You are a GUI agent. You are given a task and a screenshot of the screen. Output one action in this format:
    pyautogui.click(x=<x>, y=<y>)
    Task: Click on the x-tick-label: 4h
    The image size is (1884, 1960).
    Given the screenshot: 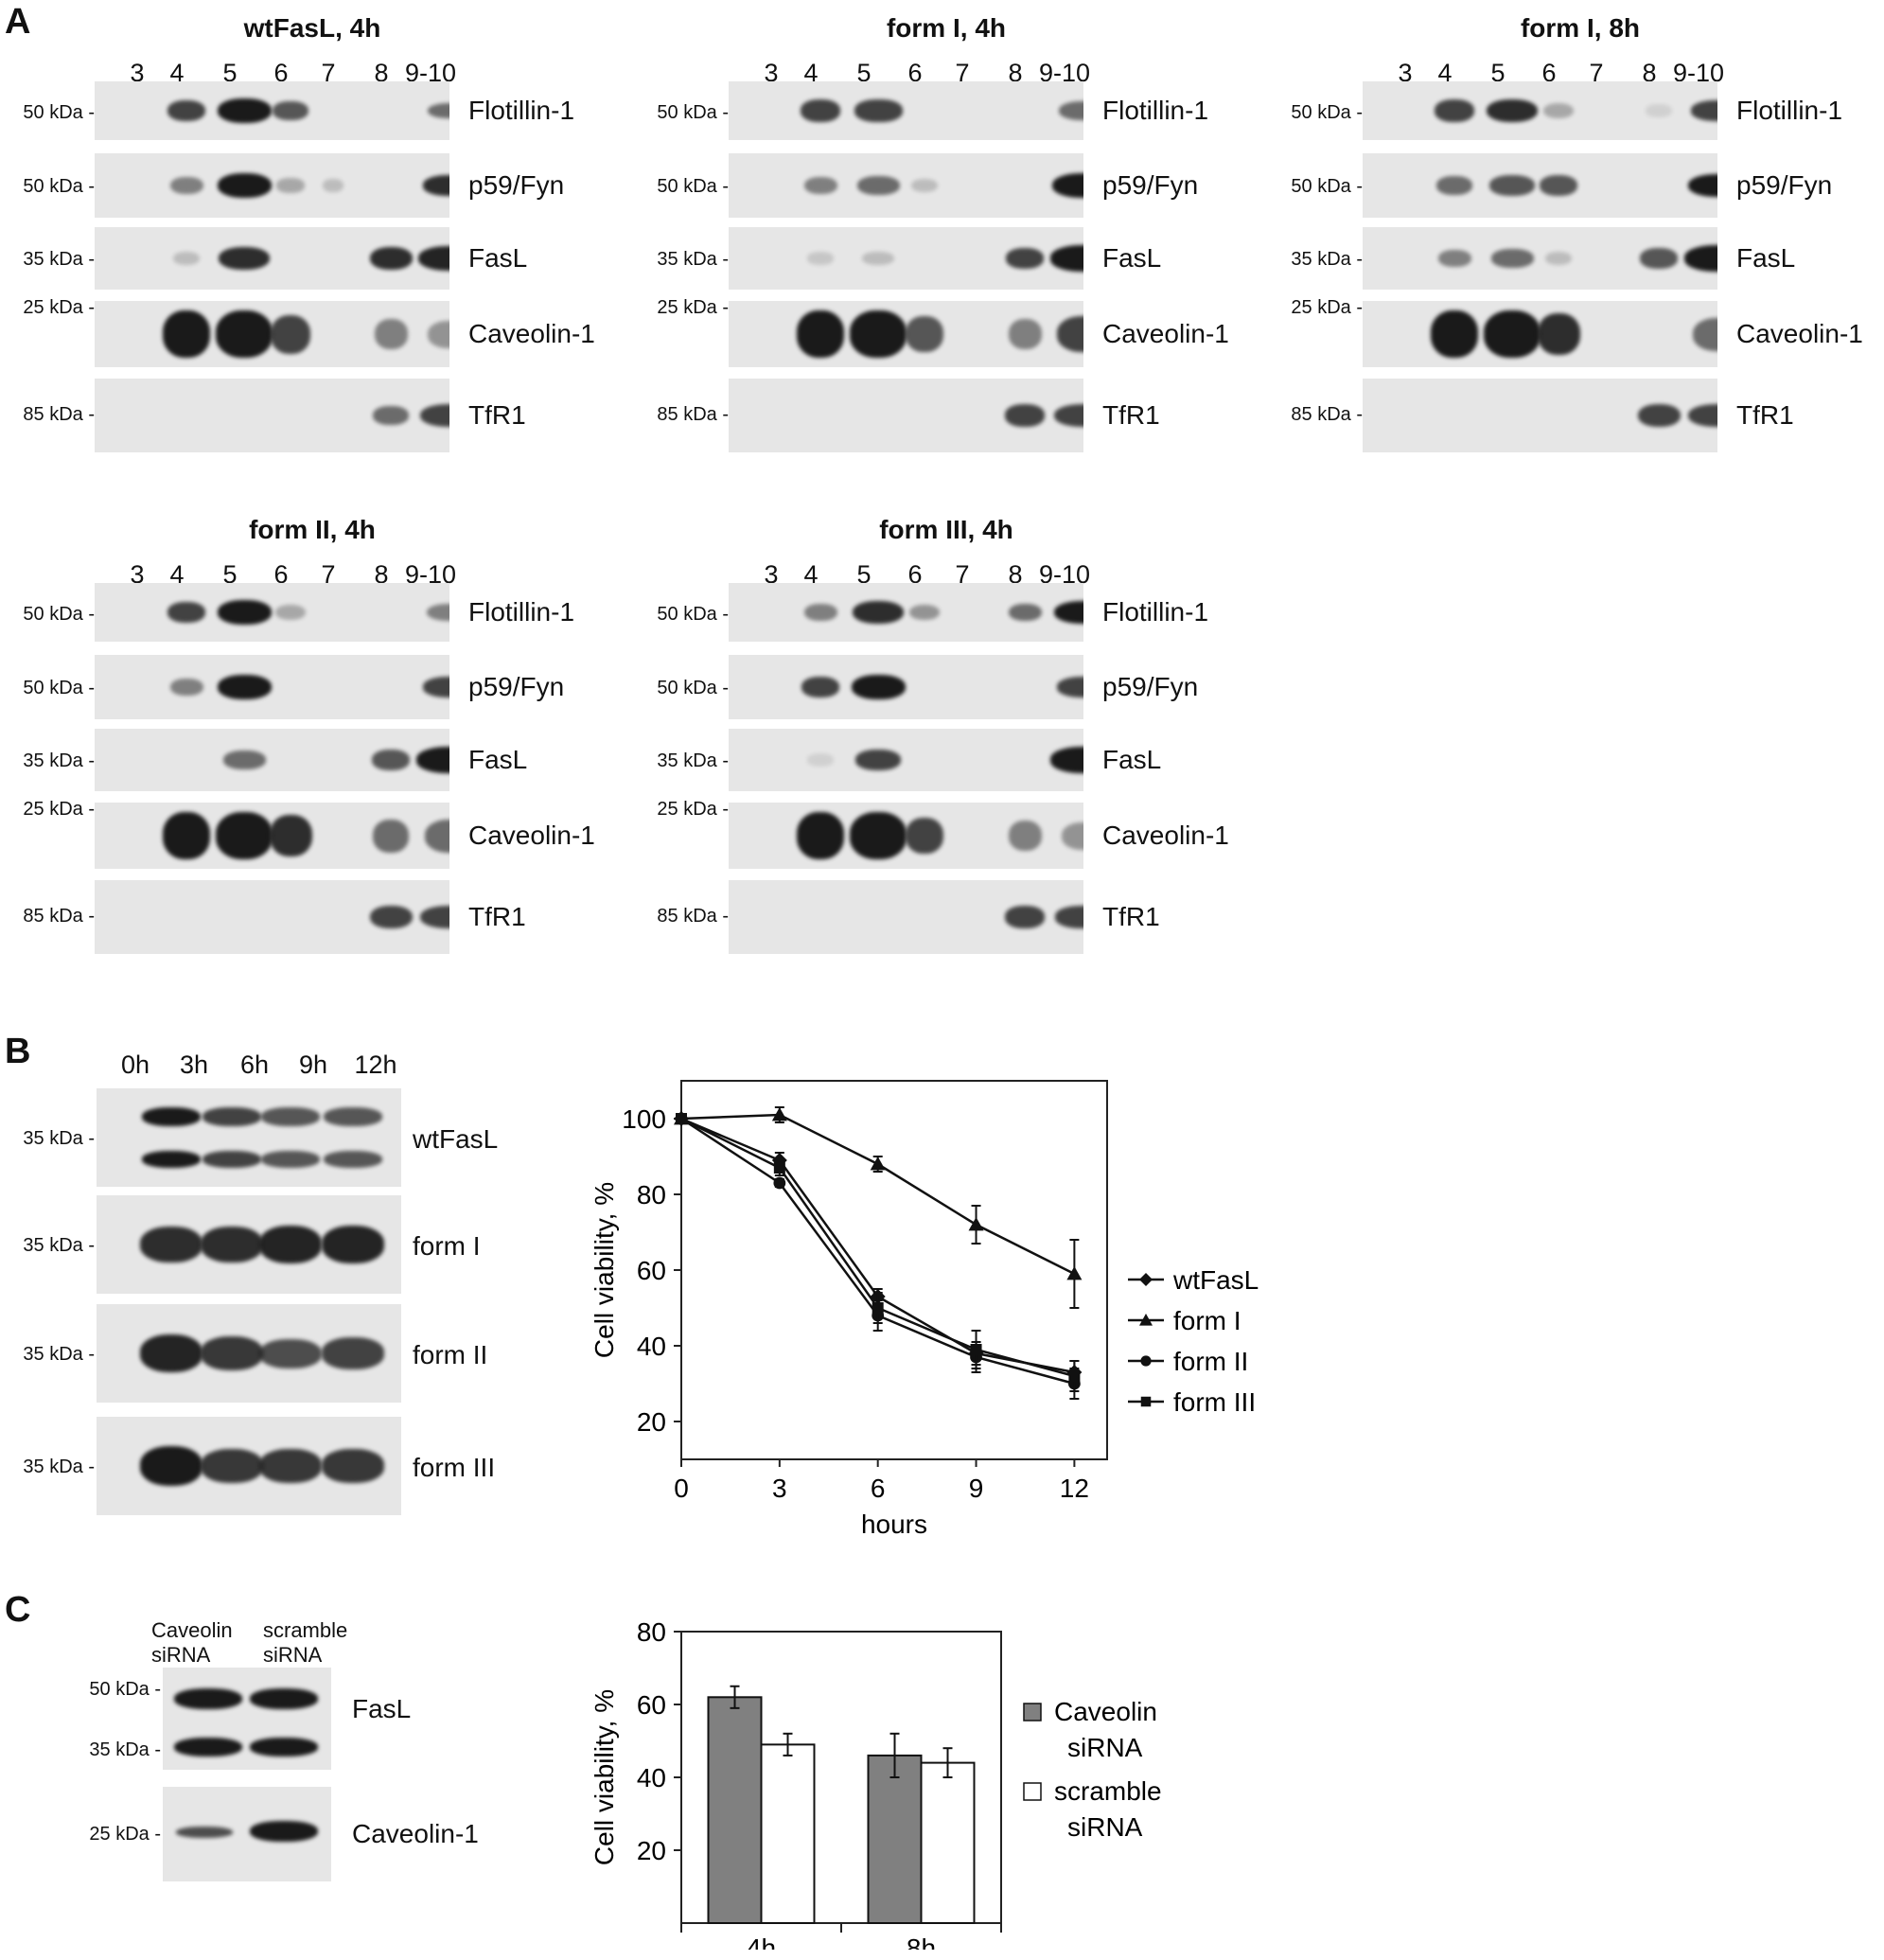 What is the action you would take?
    pyautogui.click(x=761, y=1942)
    